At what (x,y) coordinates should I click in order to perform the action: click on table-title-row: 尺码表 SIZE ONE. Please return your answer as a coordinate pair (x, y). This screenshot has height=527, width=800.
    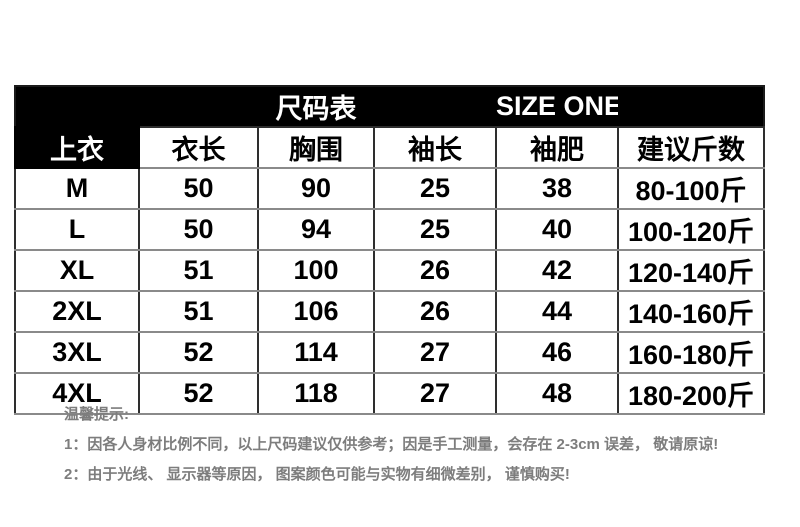
    Looking at the image, I should click on (389, 106).